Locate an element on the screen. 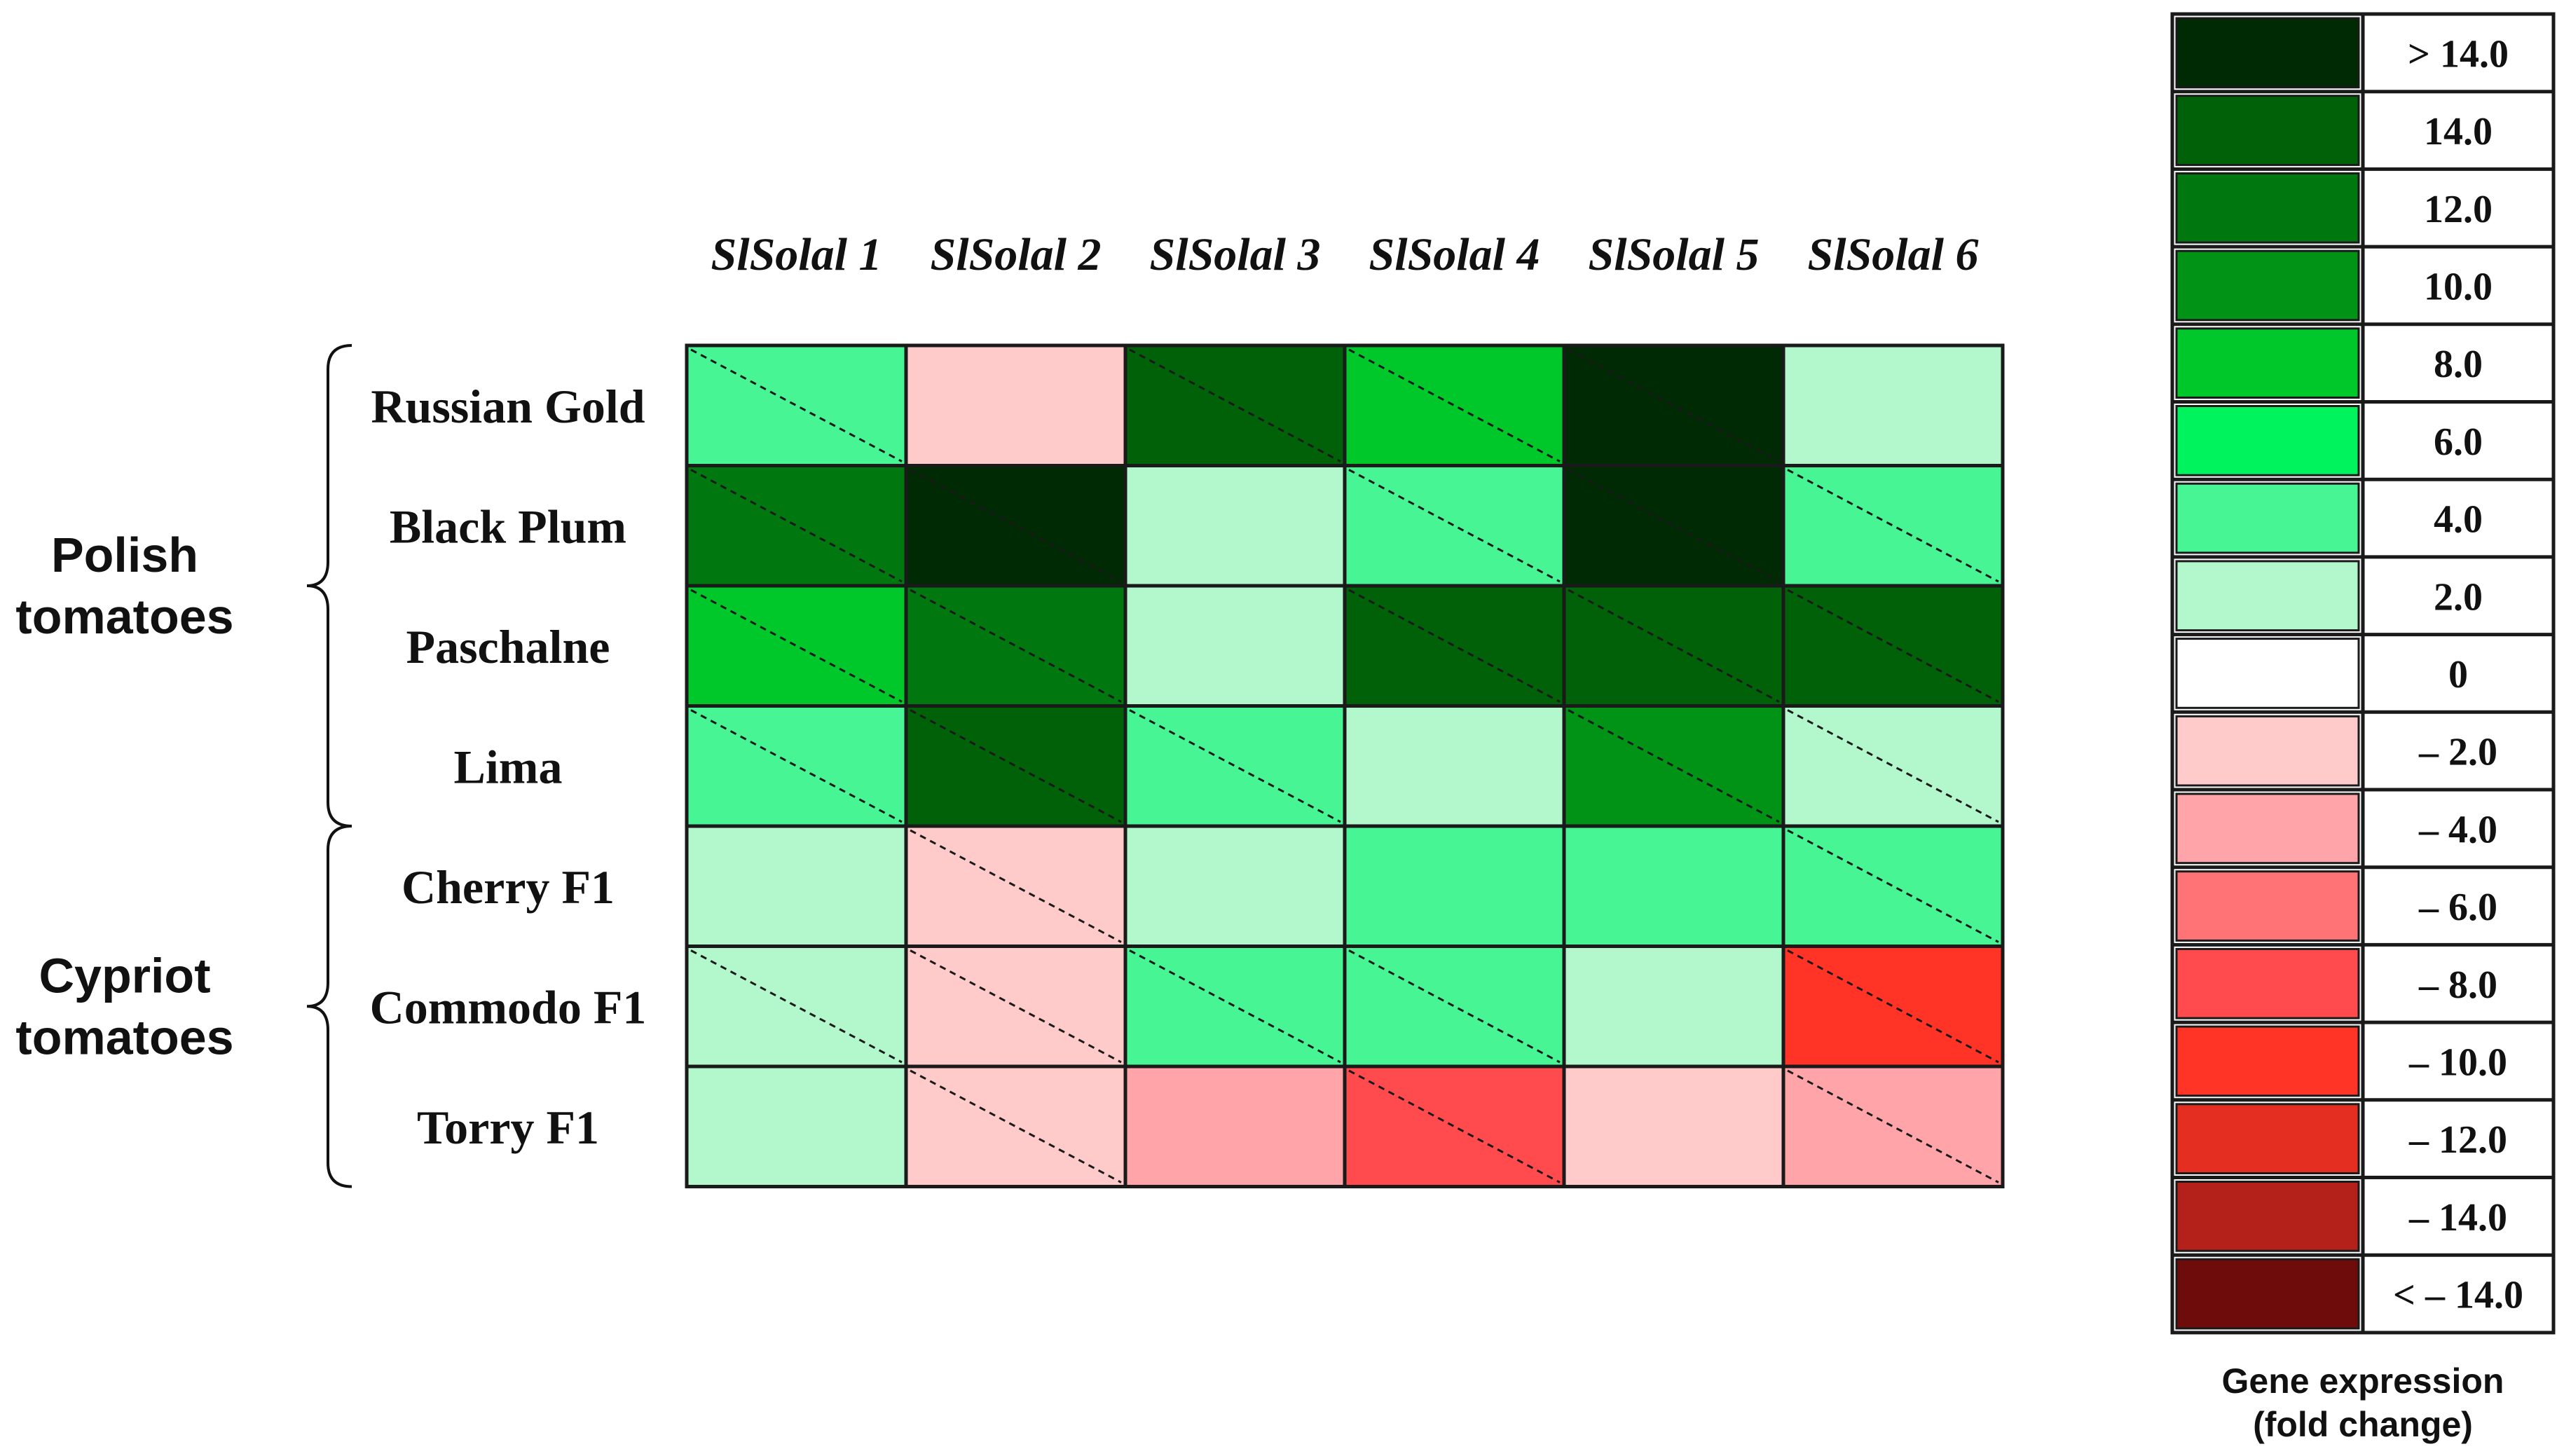 This screenshot has height=1456, width=2564. column-header: SlSolal 3 is located at coordinates (1236, 254).